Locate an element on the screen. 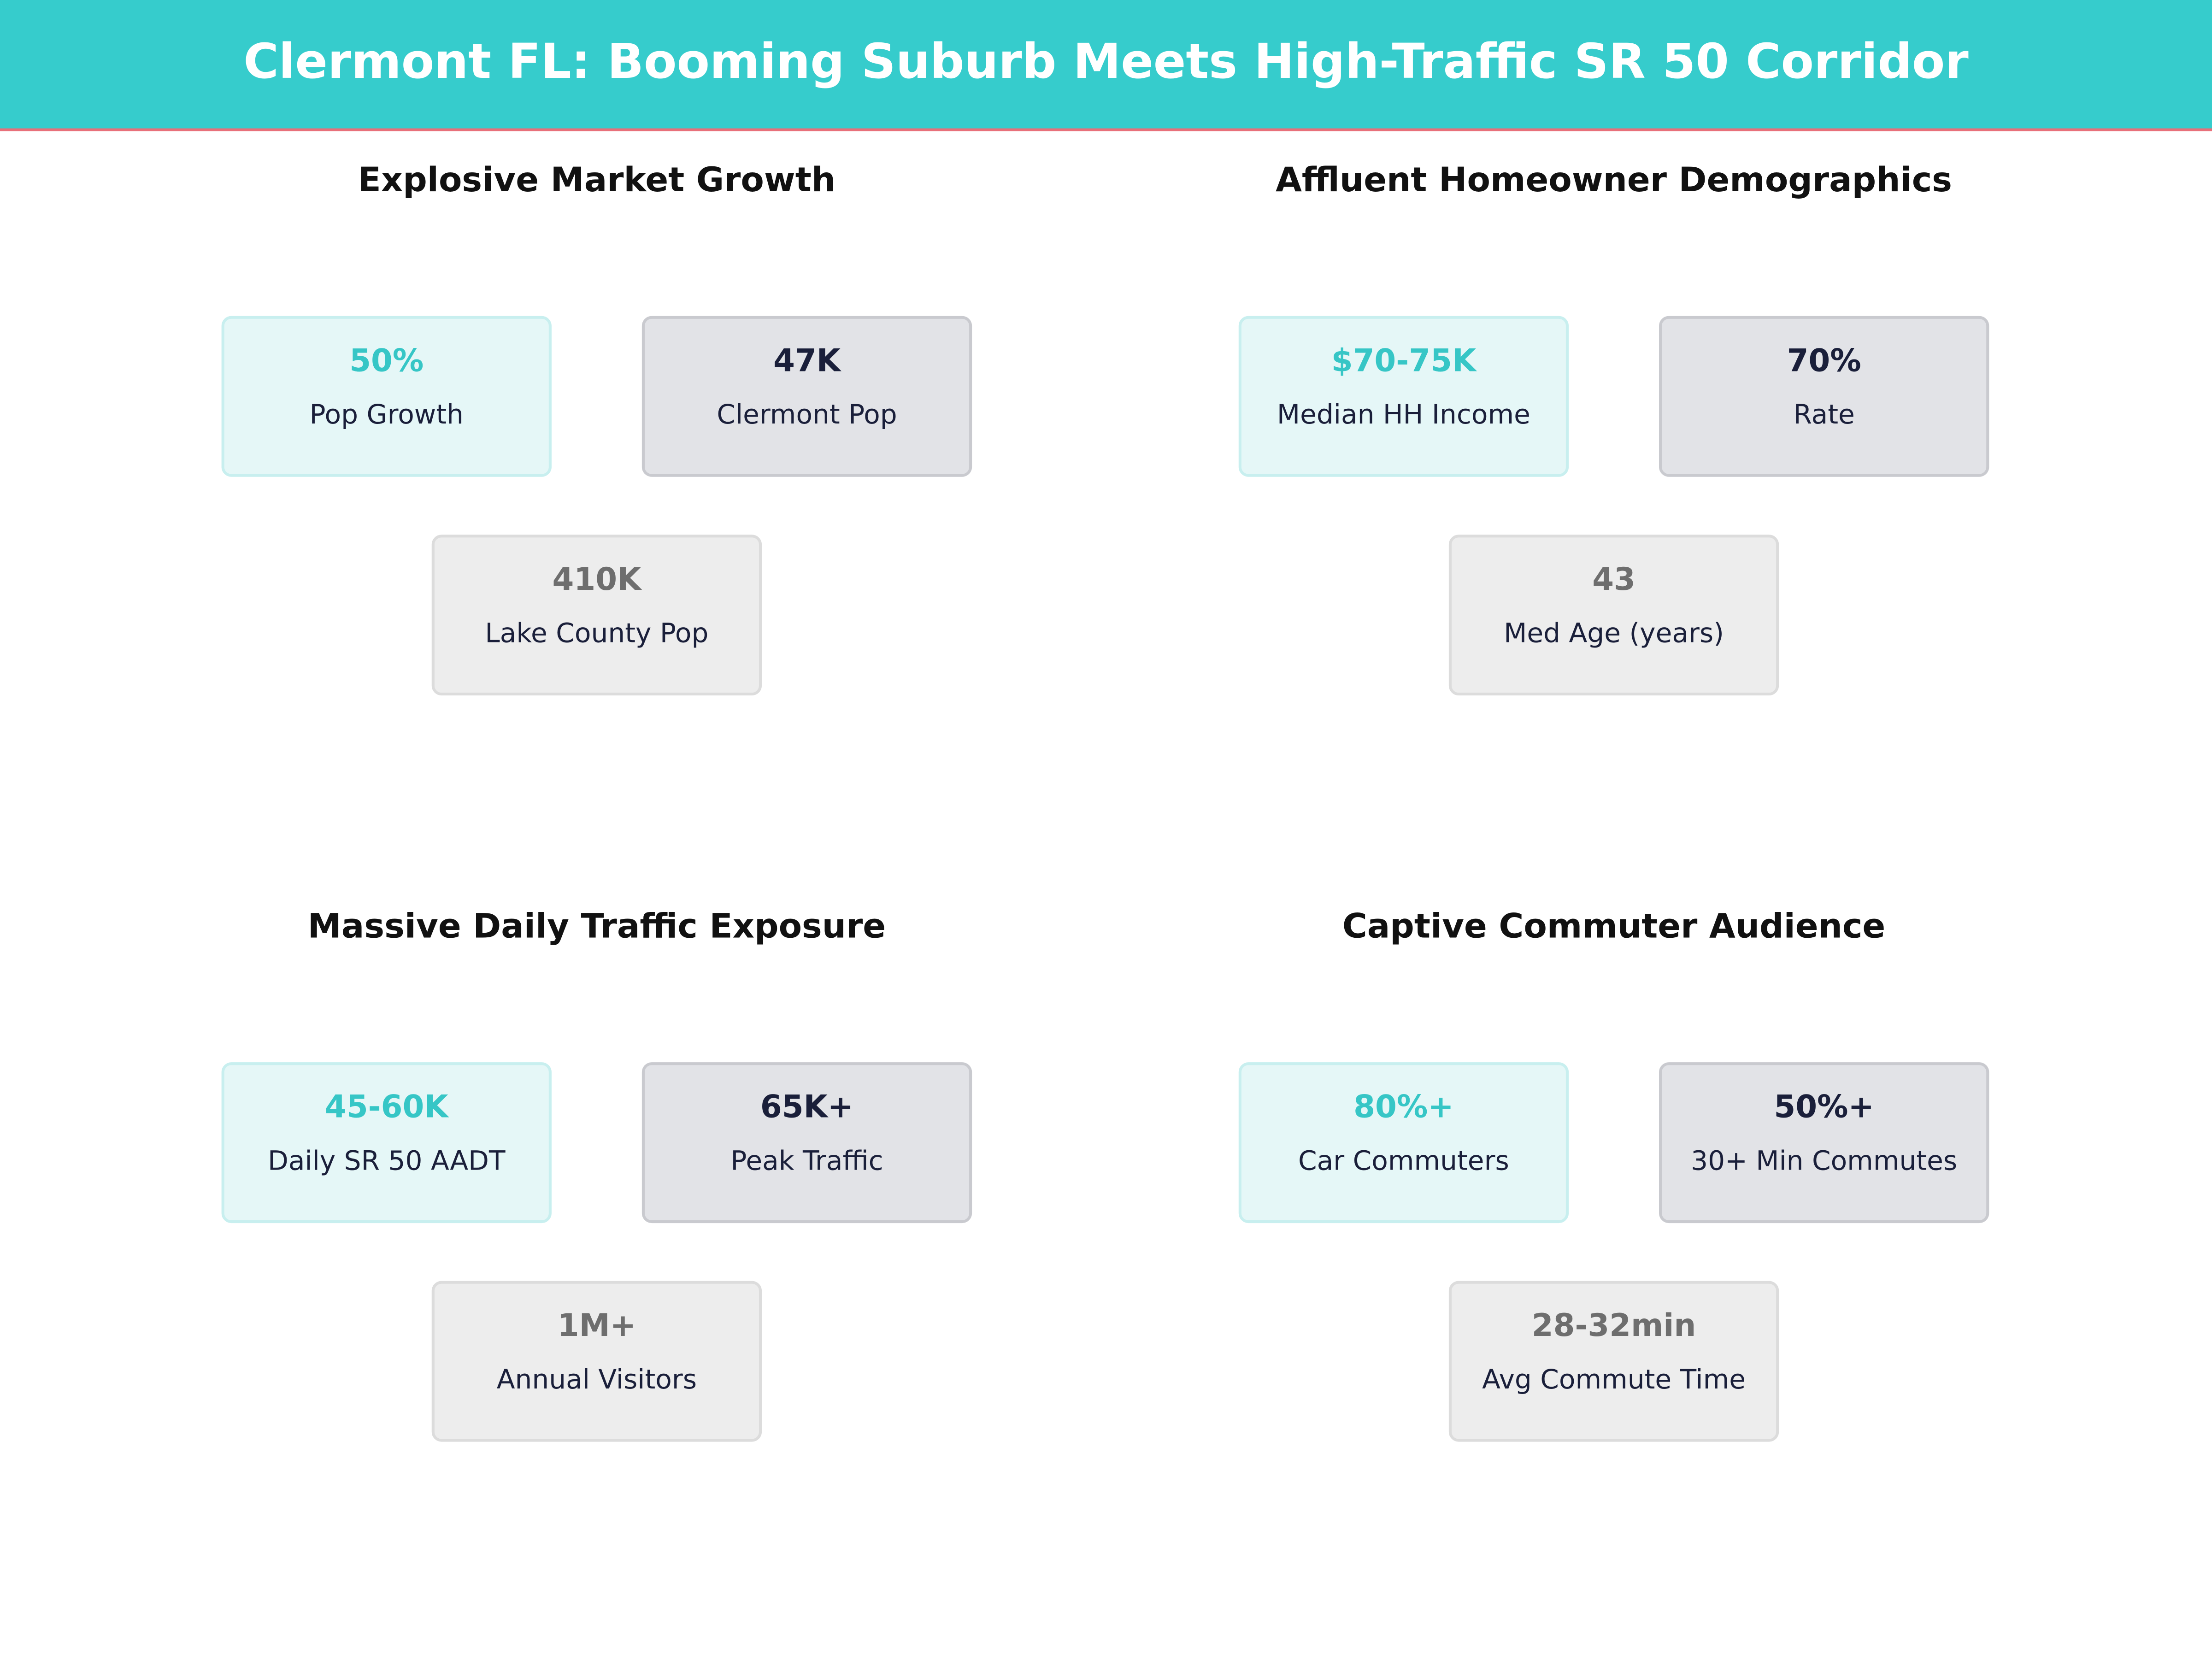  stat-label: Rate is located at coordinates (1823, 414).